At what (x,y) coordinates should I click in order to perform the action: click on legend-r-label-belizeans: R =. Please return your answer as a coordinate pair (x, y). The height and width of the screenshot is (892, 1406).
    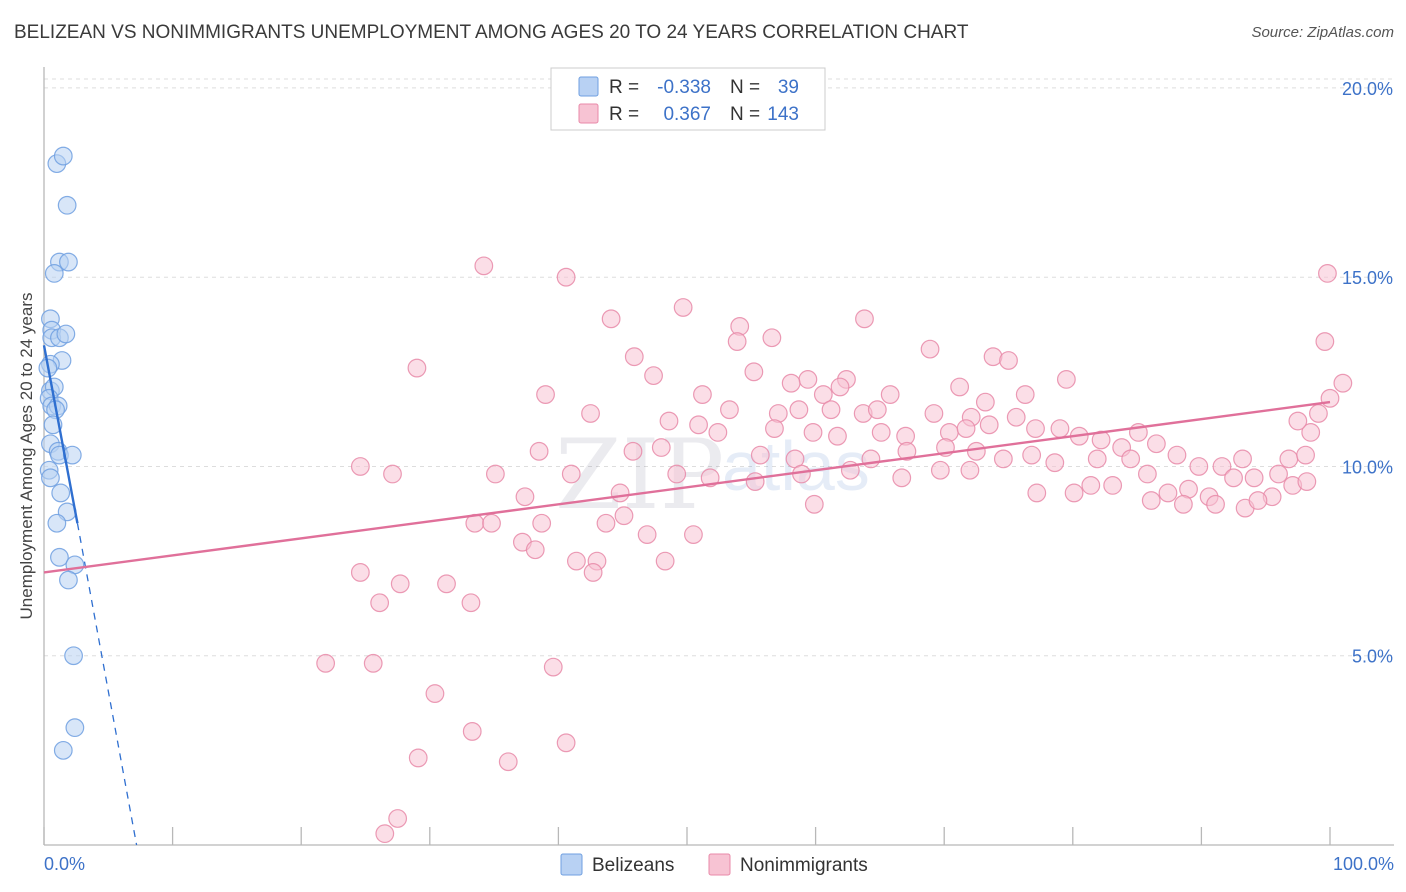
    Looking at the image, I should click on (624, 87).